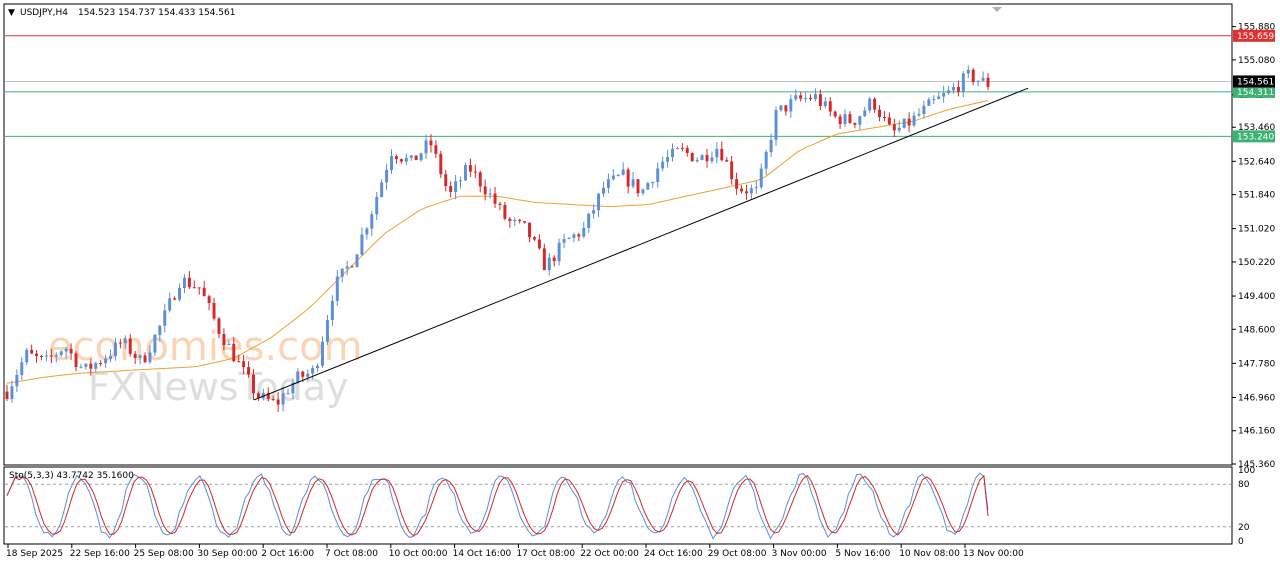 The width and height of the screenshot is (1280, 567). I want to click on time-tick-label: 18 Sep 2025, so click(34, 554).